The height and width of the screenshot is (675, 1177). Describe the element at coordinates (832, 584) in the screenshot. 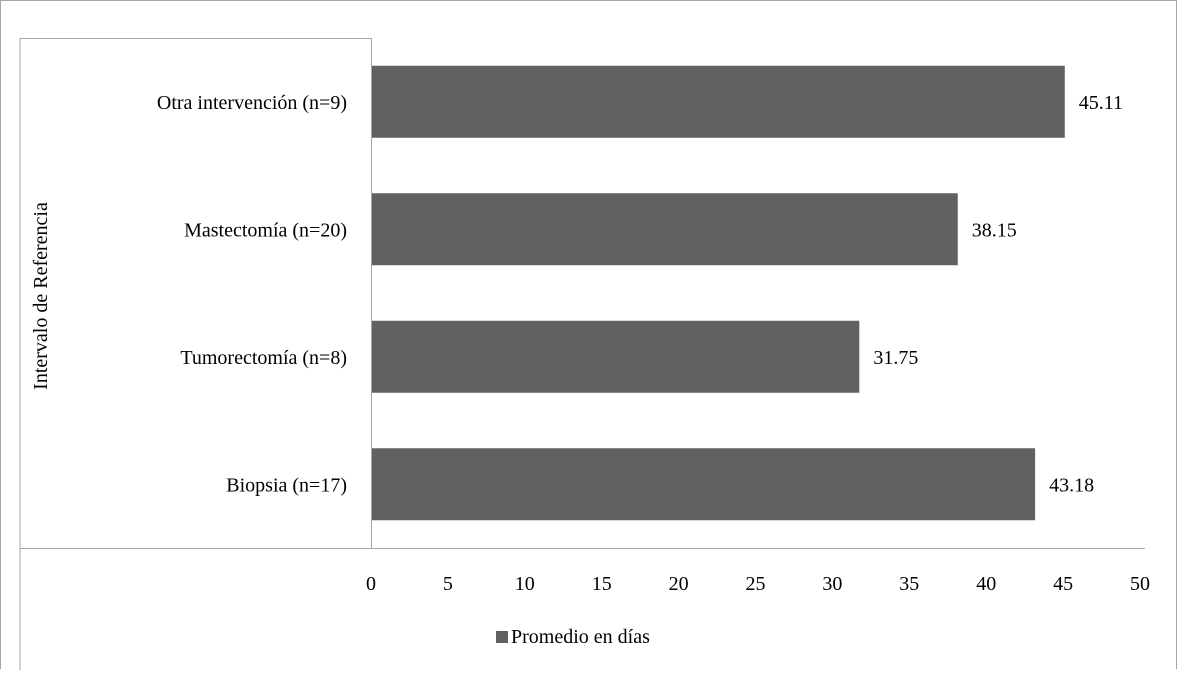

I see `x-tick-label: 30` at that location.